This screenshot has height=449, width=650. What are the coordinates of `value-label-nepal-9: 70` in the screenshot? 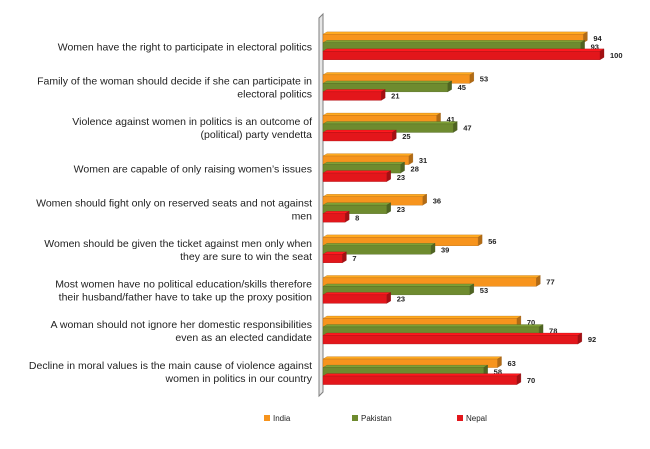 It's located at (531, 380).